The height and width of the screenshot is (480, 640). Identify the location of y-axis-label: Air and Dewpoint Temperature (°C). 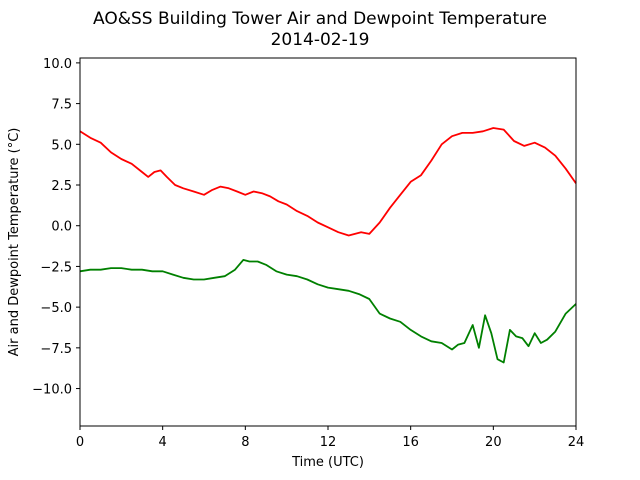
(14, 242).